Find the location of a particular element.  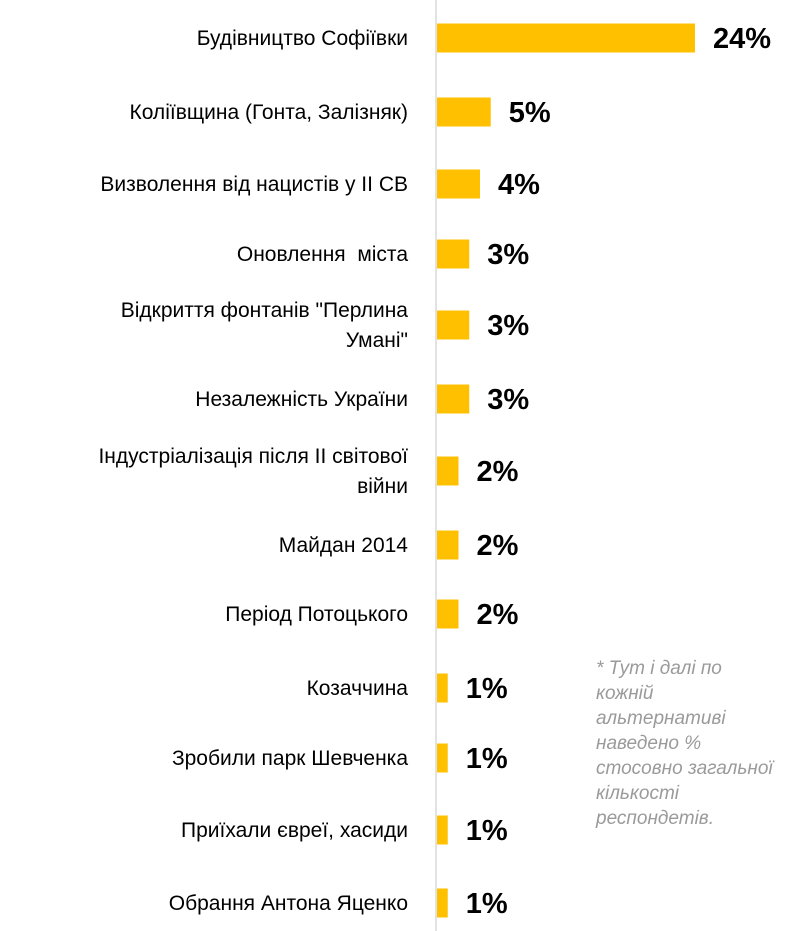

category-label-7: Майдан 2014 is located at coordinates (344, 545).